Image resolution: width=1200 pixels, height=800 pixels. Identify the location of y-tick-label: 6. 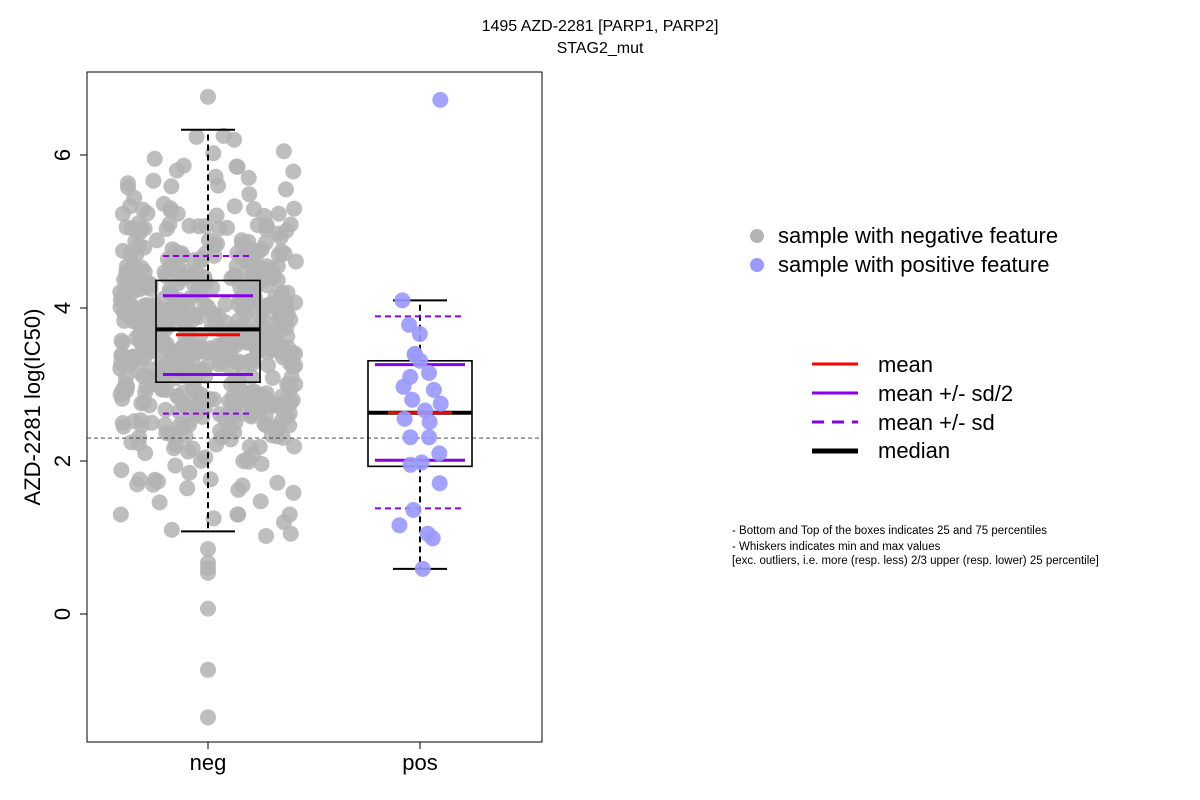
(62, 155).